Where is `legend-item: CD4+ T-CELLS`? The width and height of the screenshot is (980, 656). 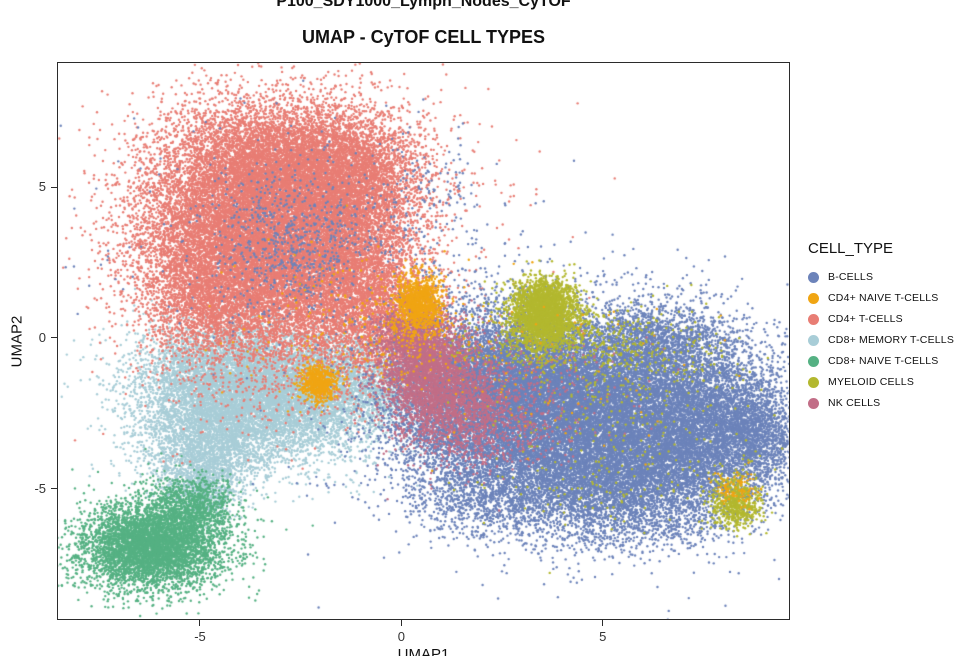 legend-item: CD4+ T-CELLS is located at coordinates (893, 319).